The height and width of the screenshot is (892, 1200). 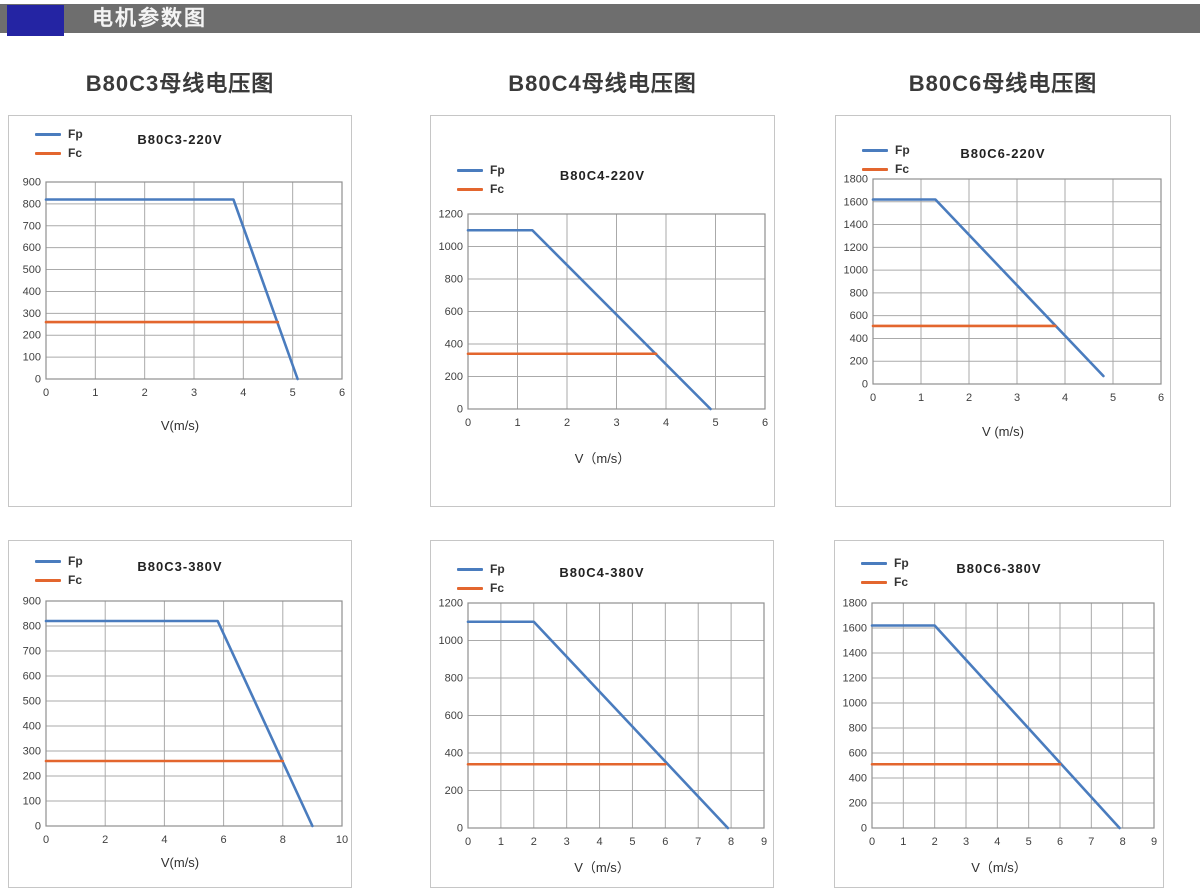 What do you see at coordinates (602, 175) in the screenshot?
I see `chart-title: B80C4-220V` at bounding box center [602, 175].